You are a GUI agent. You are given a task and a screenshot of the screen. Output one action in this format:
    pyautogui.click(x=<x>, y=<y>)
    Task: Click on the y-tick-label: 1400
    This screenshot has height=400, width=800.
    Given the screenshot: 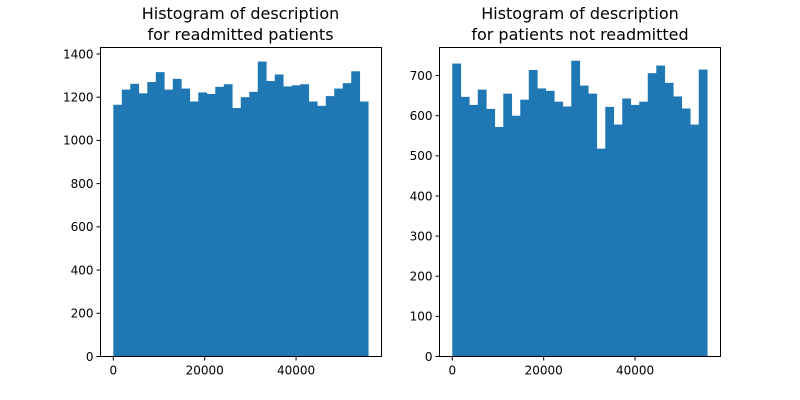 What is the action you would take?
    pyautogui.click(x=78, y=54)
    